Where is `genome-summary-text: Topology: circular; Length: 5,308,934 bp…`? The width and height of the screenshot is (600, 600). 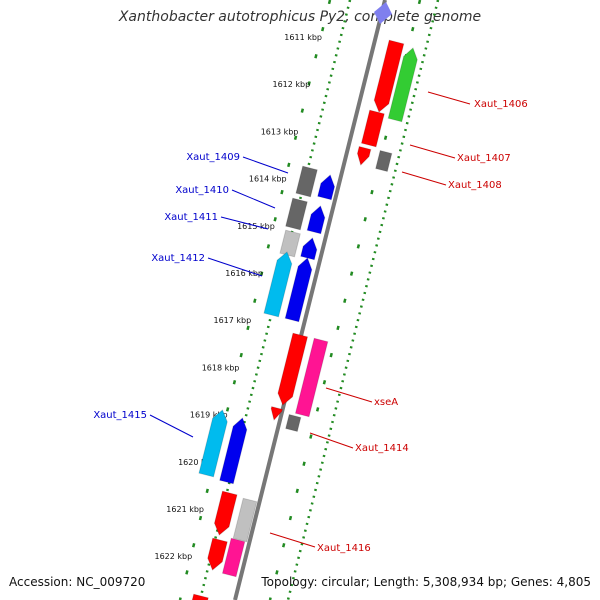
genome-summary-text: Topology: circular; Length: 5,308,934 bp… is located at coordinates (426, 582).